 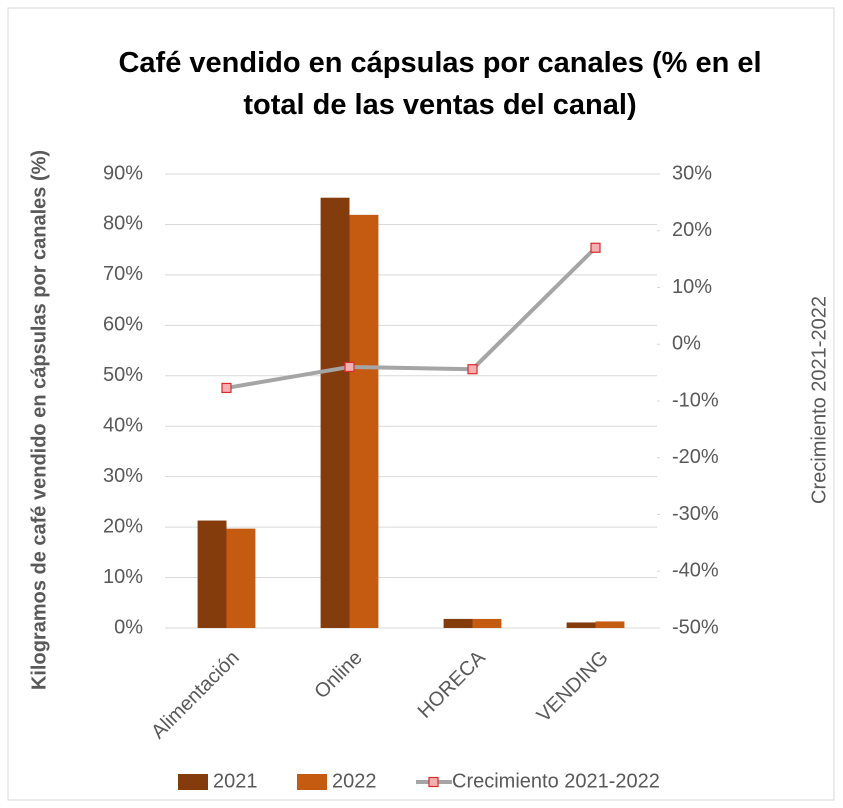 What do you see at coordinates (695, 627) in the screenshot?
I see `y2-tick-label: -50%` at bounding box center [695, 627].